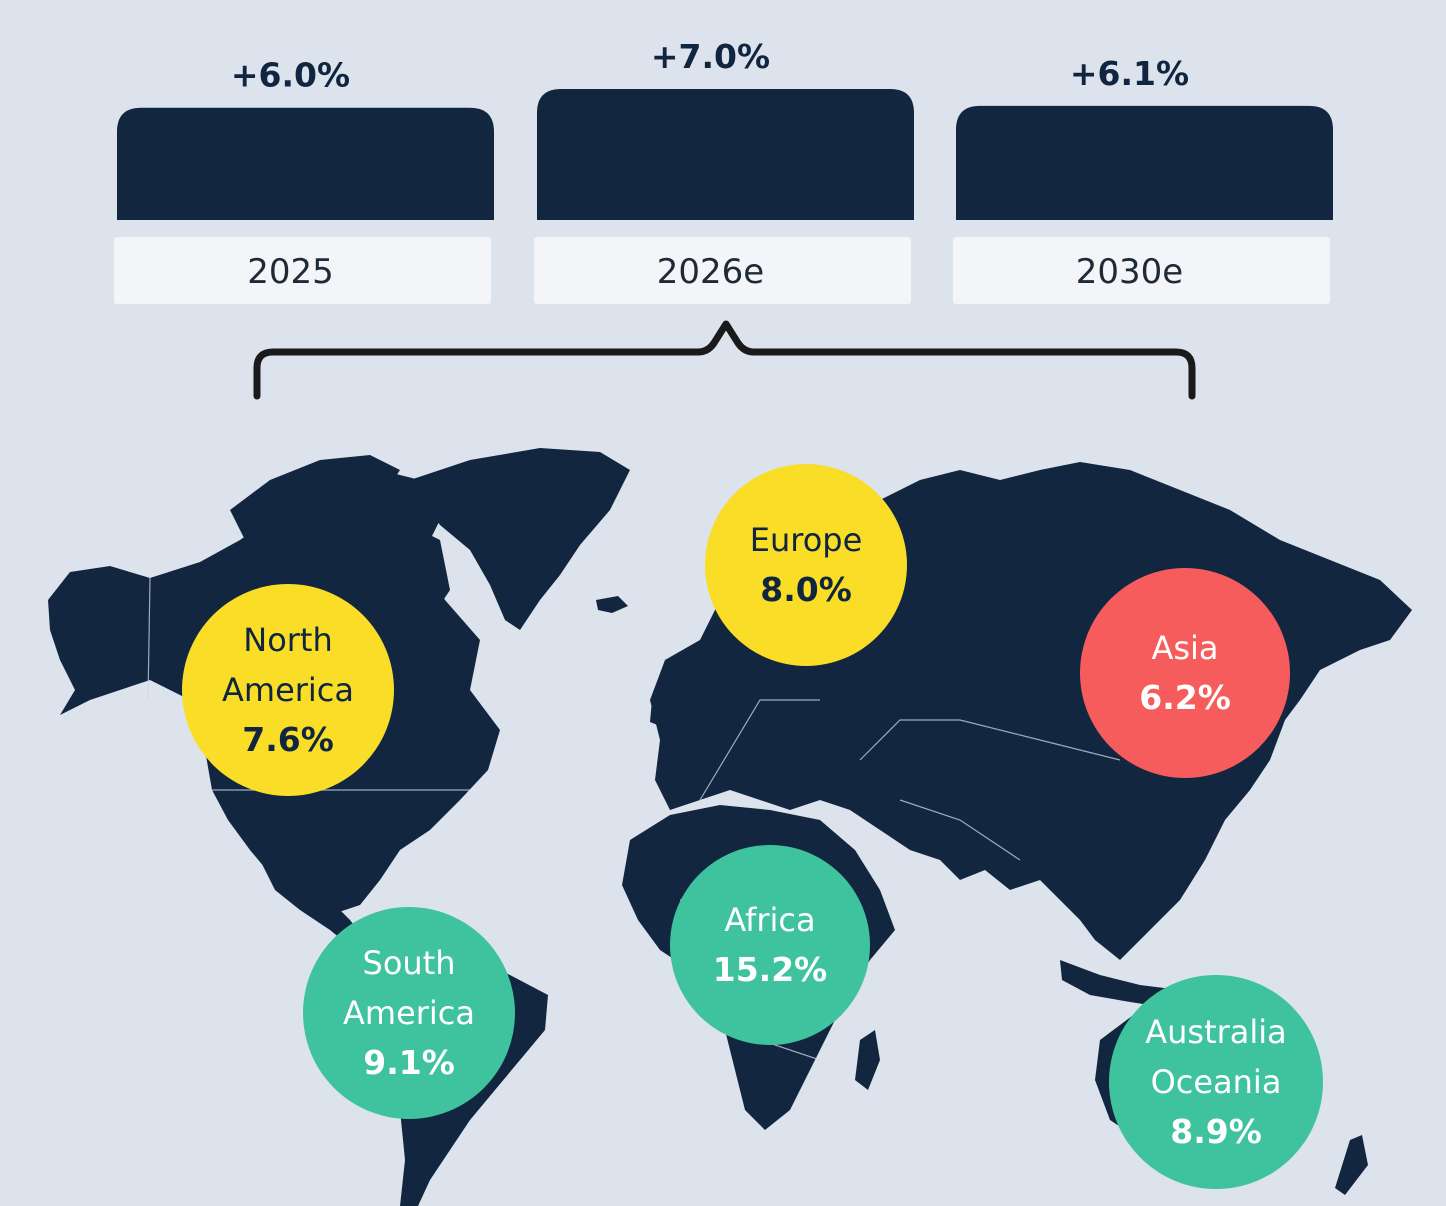  What do you see at coordinates (1212, 805) in the screenshot?
I see `map-japan` at bounding box center [1212, 805].